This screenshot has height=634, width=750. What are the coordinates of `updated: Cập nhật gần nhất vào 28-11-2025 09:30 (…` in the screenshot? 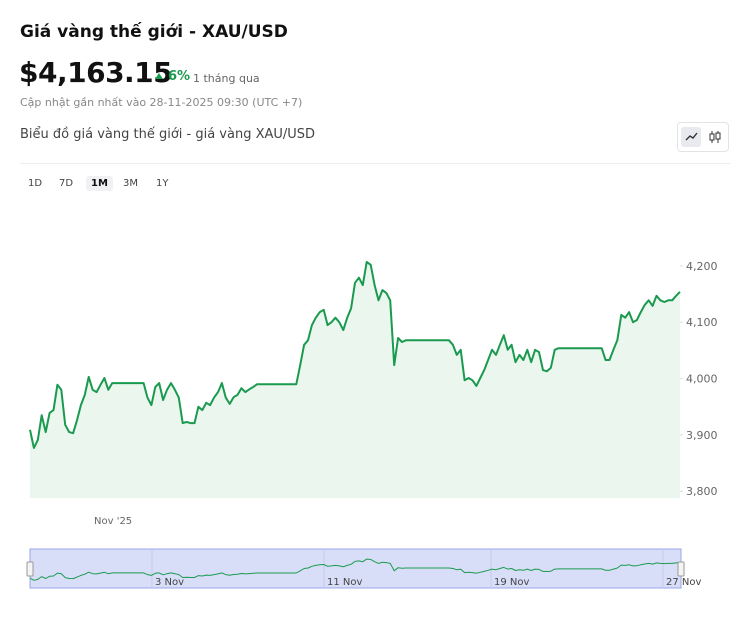 It's located at (161, 102).